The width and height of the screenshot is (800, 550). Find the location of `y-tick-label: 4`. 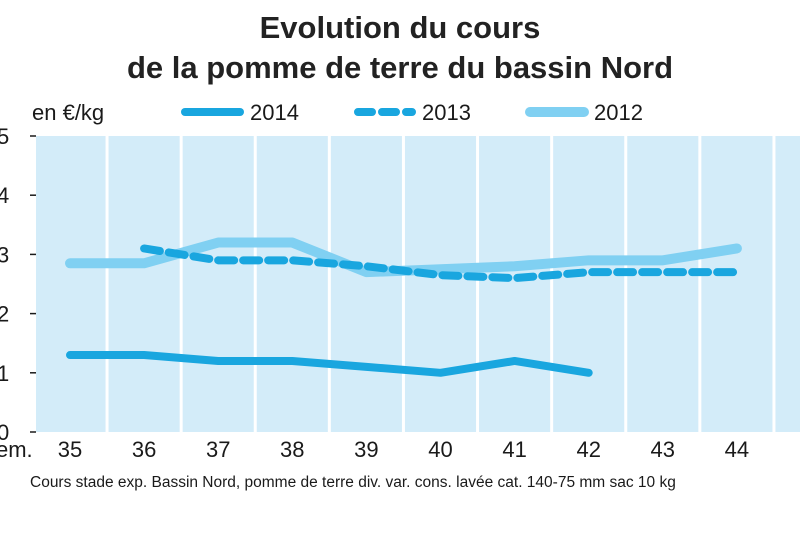

y-tick-label: 4 is located at coordinates (4, 195).